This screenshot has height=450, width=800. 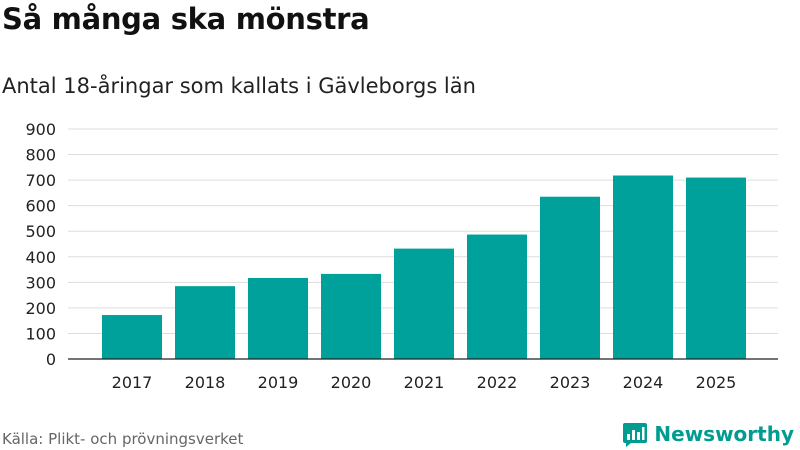 What do you see at coordinates (40, 282) in the screenshot?
I see `y-tick-label: 300` at bounding box center [40, 282].